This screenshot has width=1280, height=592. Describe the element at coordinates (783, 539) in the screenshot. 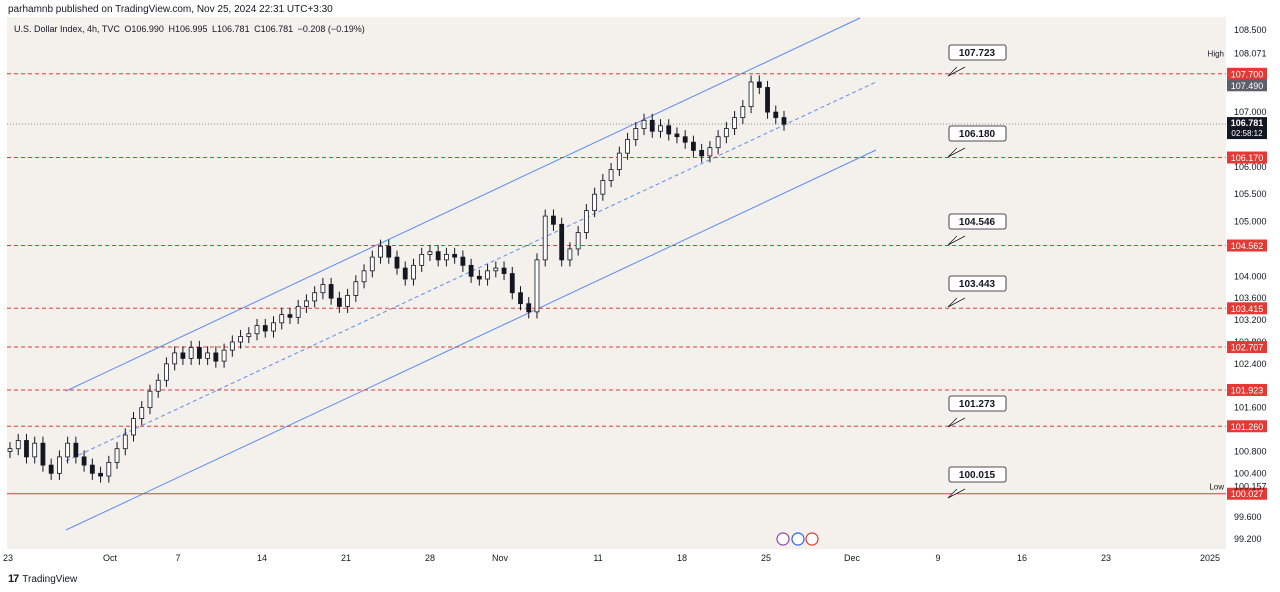

I see `dividend-event-icon` at that location.